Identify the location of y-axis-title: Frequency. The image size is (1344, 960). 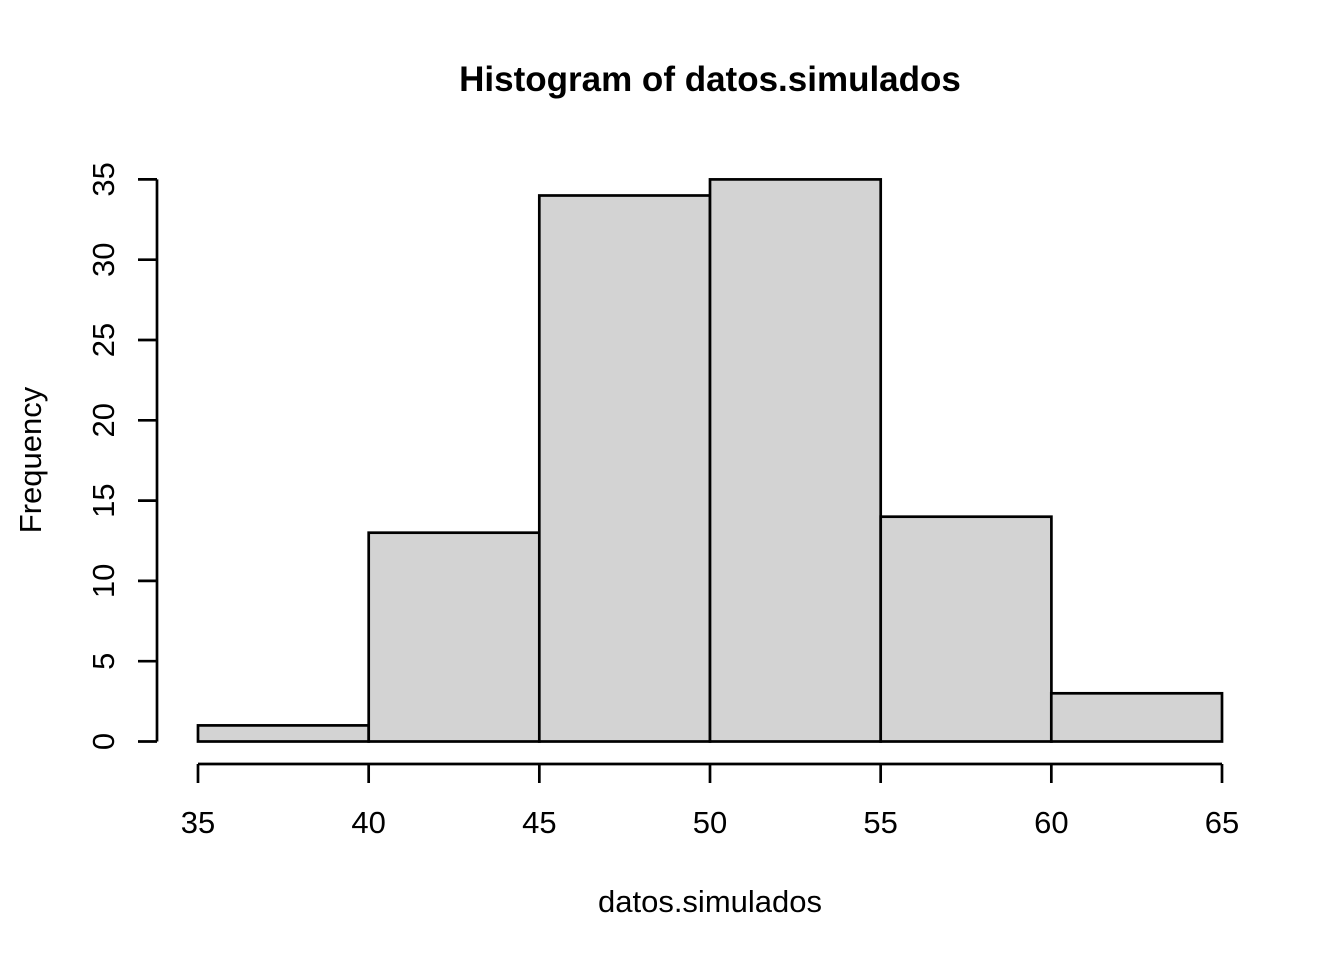
(30, 459).